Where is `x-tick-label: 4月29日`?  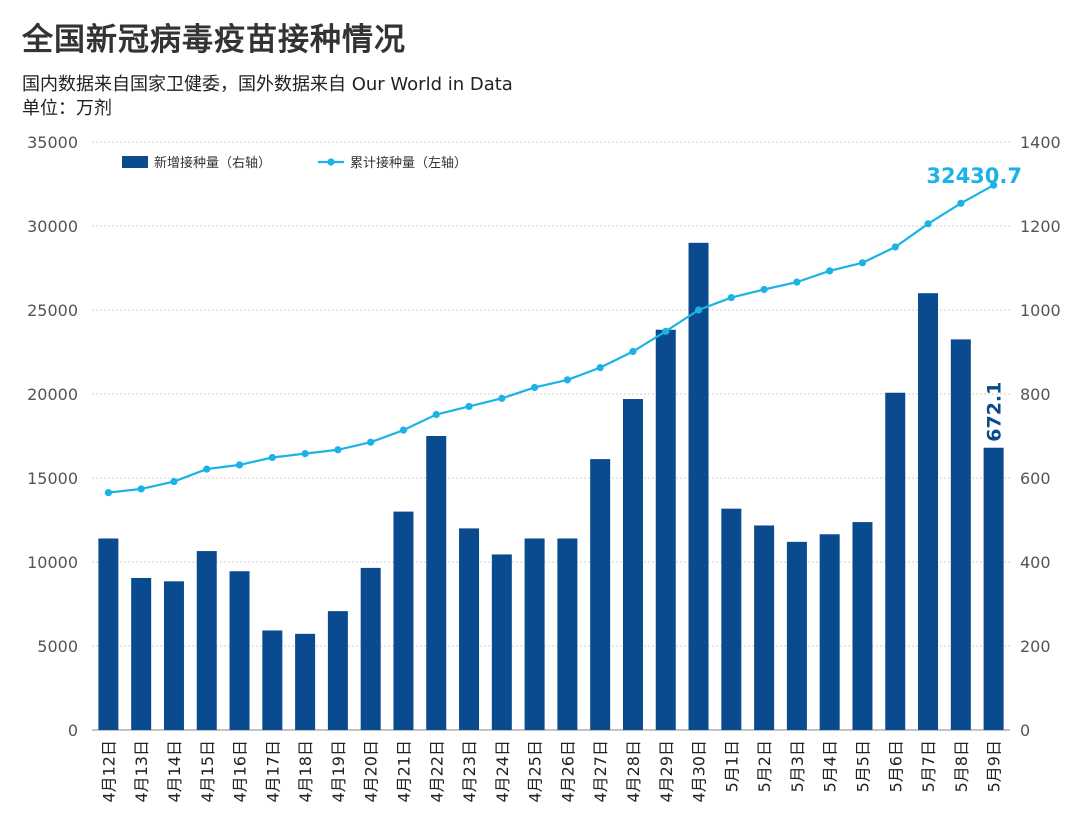 x-tick-label: 4月29日 is located at coordinates (666, 771).